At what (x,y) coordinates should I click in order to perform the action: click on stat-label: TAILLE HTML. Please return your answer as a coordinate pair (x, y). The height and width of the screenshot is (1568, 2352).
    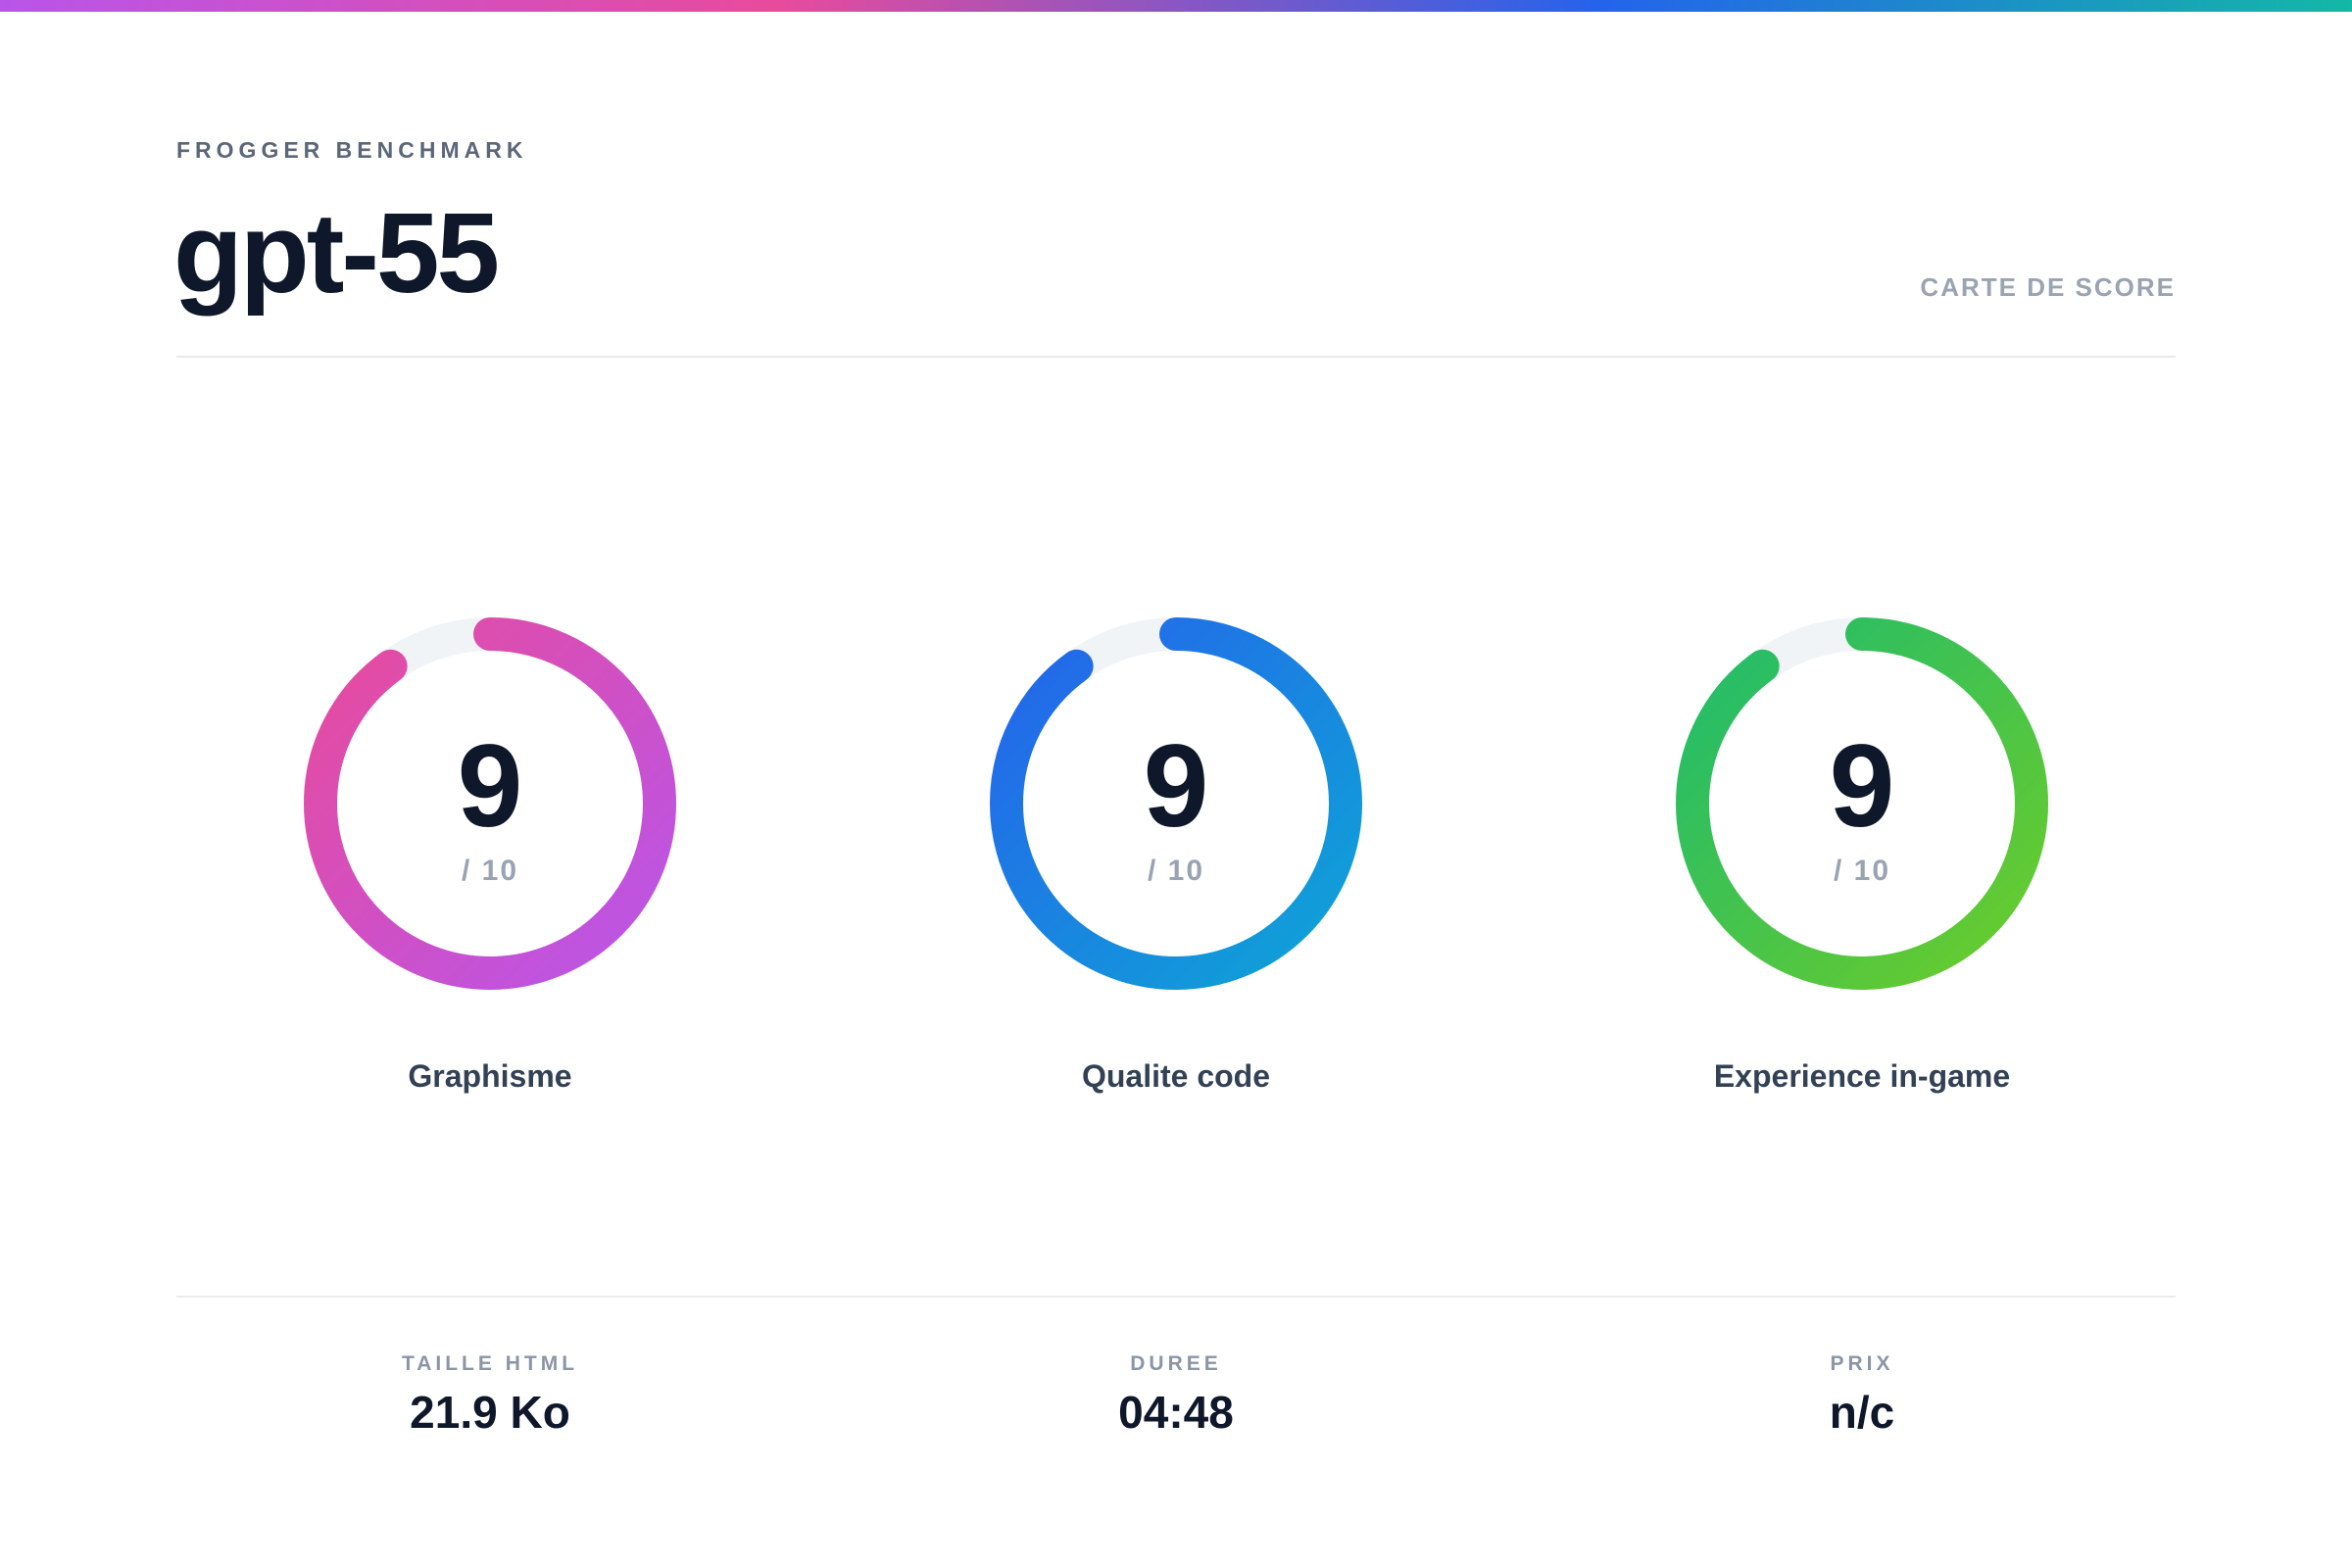
    Looking at the image, I should click on (490, 1363).